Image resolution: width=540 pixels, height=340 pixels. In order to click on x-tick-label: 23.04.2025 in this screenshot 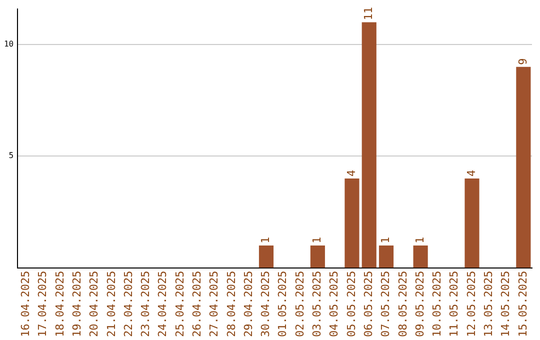, I will do `click(145, 304)`.